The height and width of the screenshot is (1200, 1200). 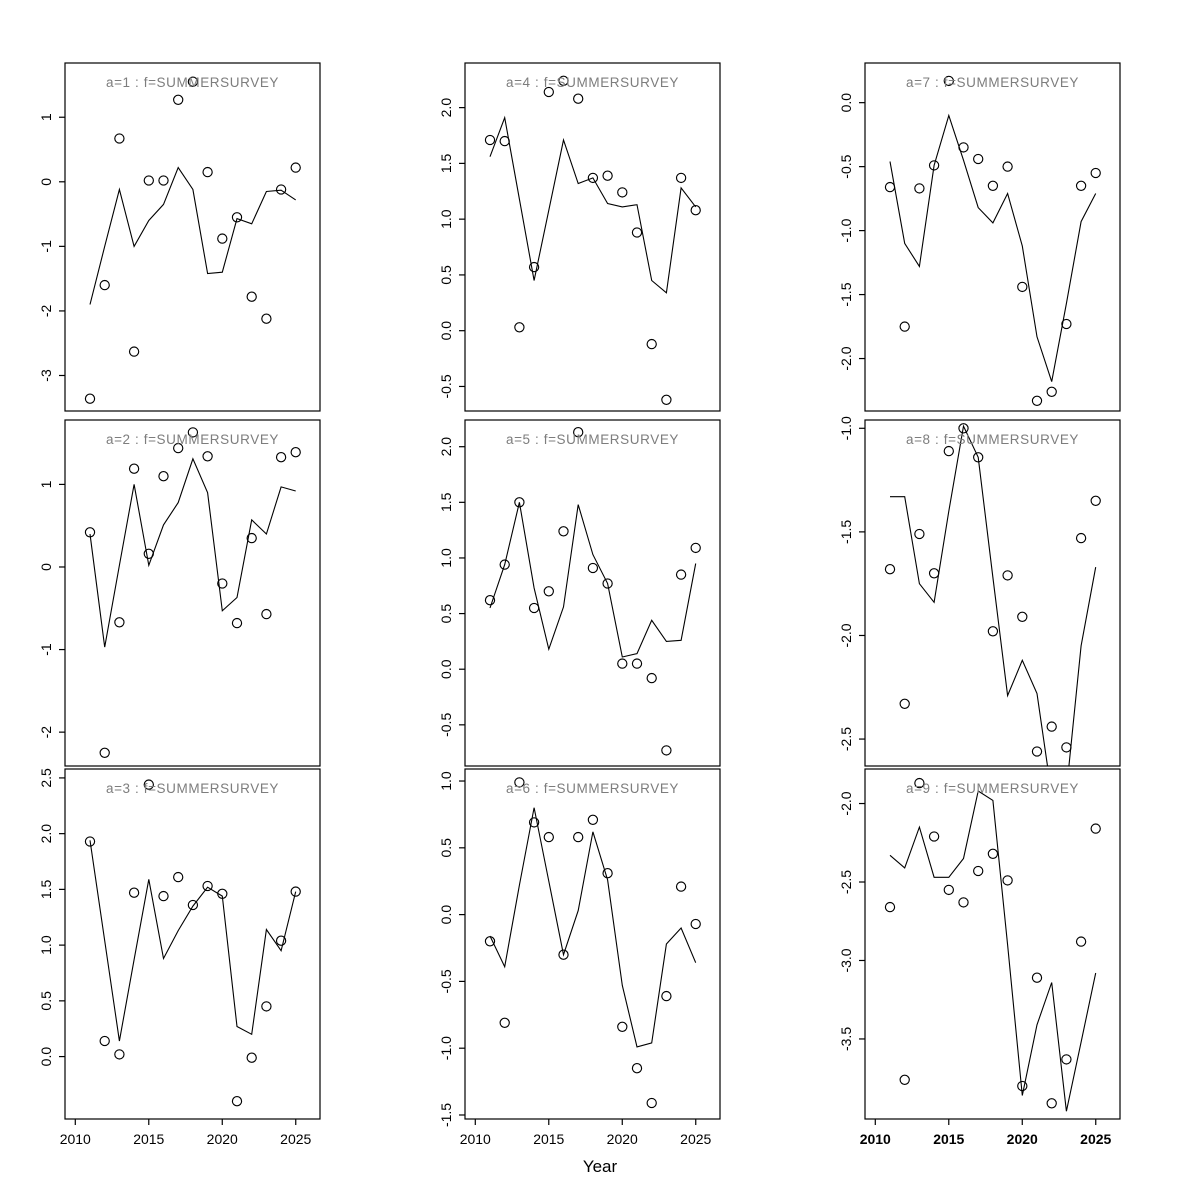 I want to click on panel-title: a=9 : f=SUMMERSURVEY, so click(x=992, y=788).